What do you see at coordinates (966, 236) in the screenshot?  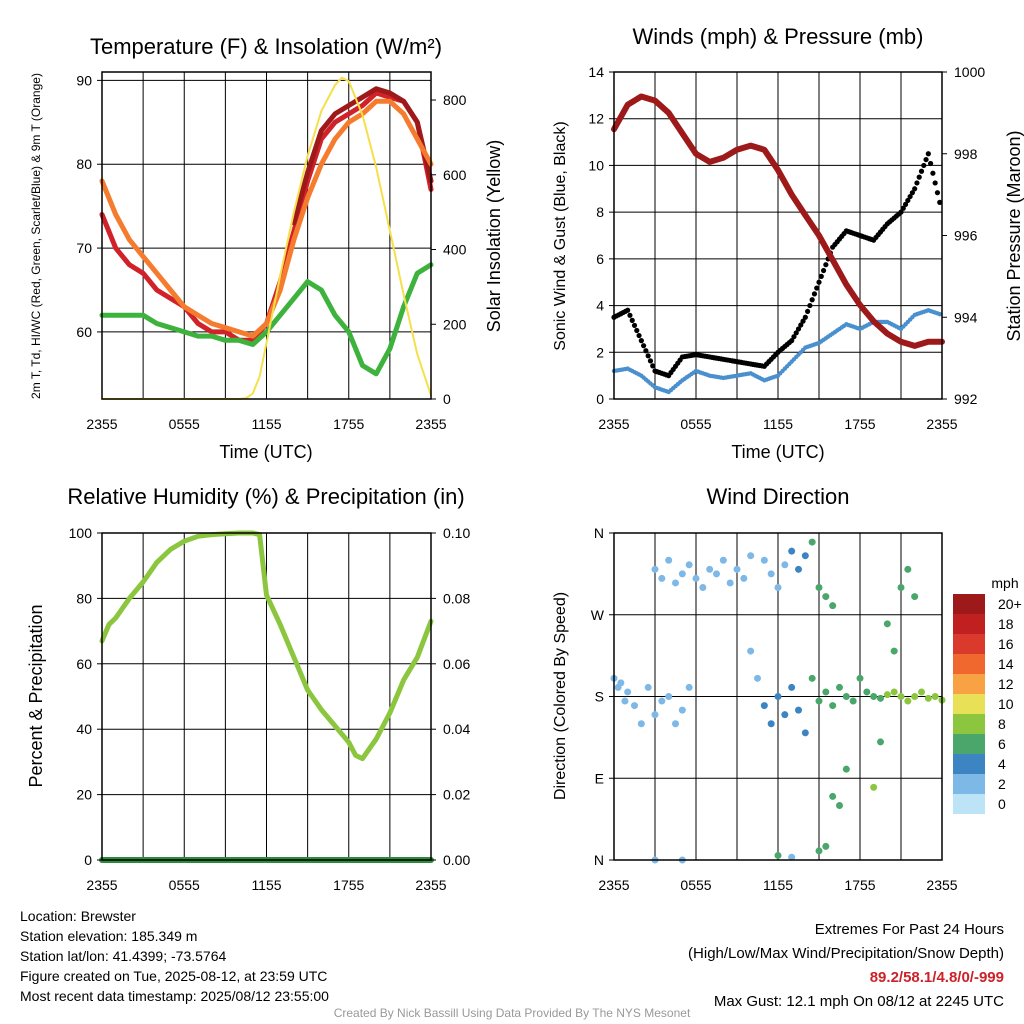 I see `y2-tick-label: 996` at bounding box center [966, 236].